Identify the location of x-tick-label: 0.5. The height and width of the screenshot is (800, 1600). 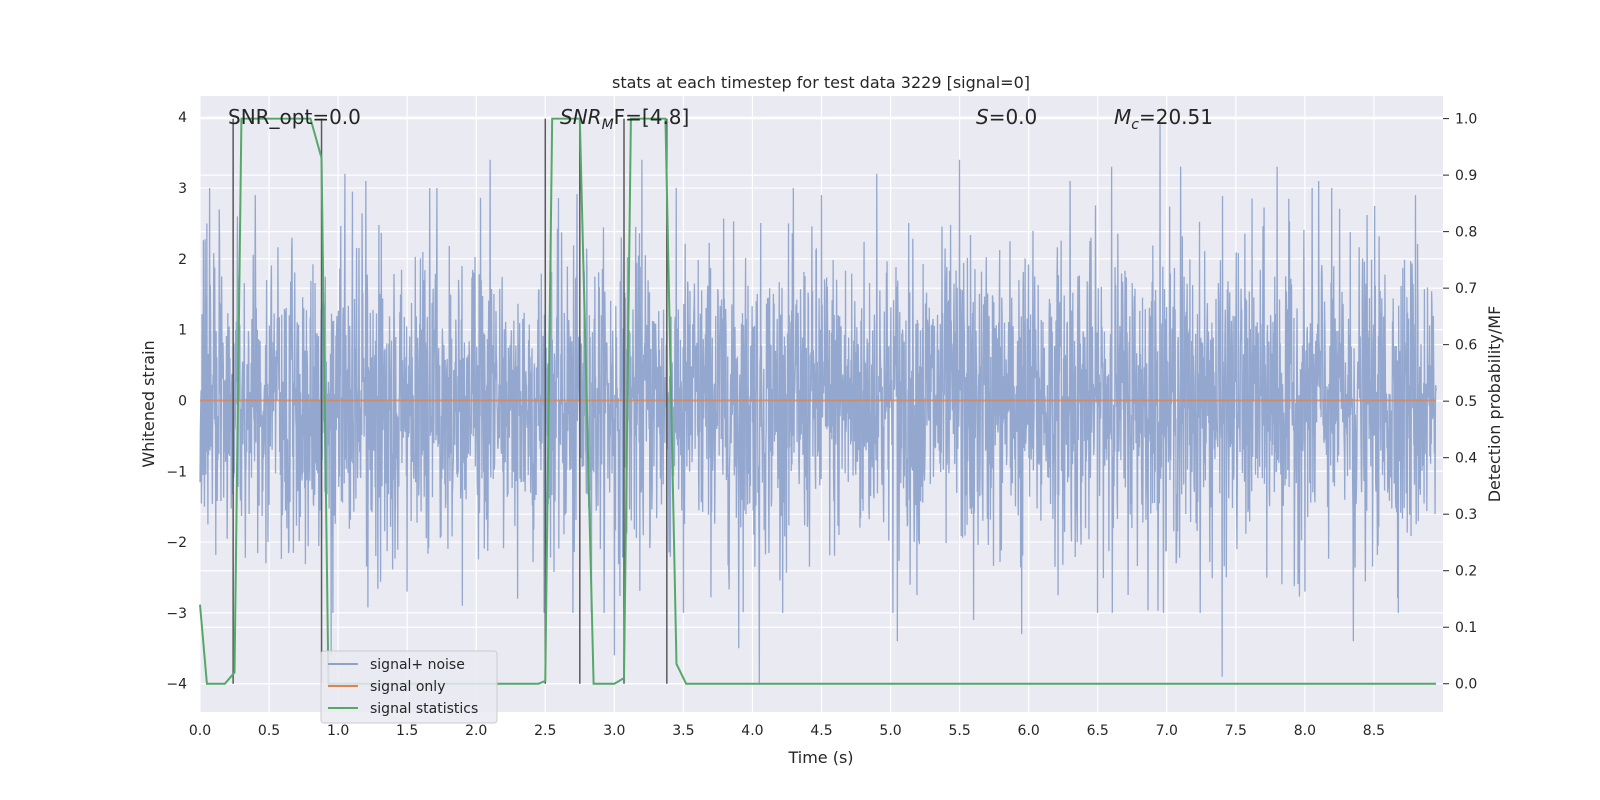
(269, 731).